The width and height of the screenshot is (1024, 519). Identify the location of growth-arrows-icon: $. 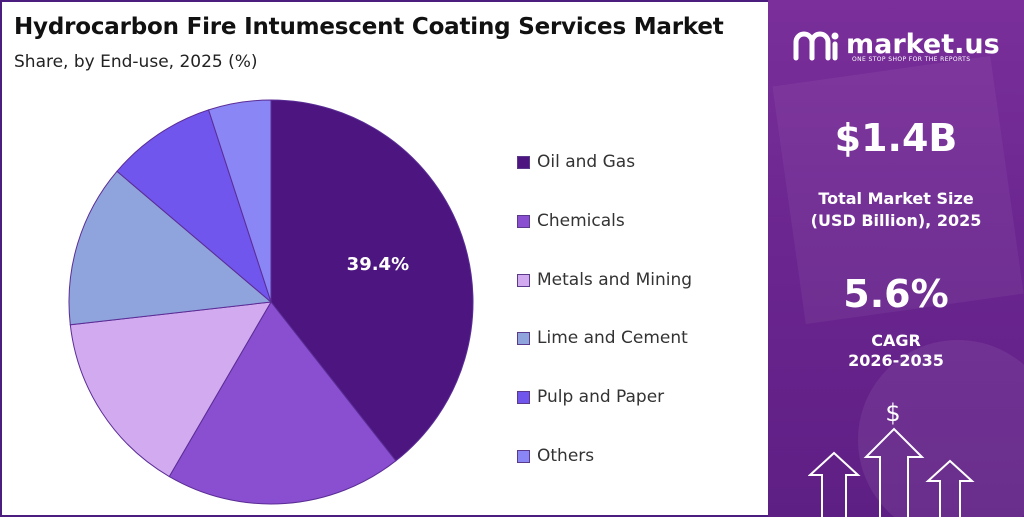
(891, 458).